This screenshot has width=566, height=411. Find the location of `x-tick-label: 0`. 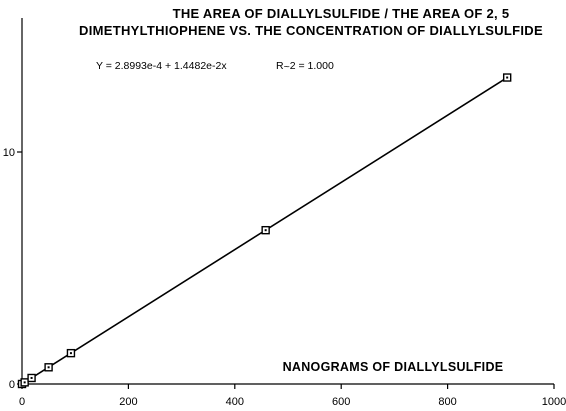

x-tick-label: 0 is located at coordinates (22, 402).